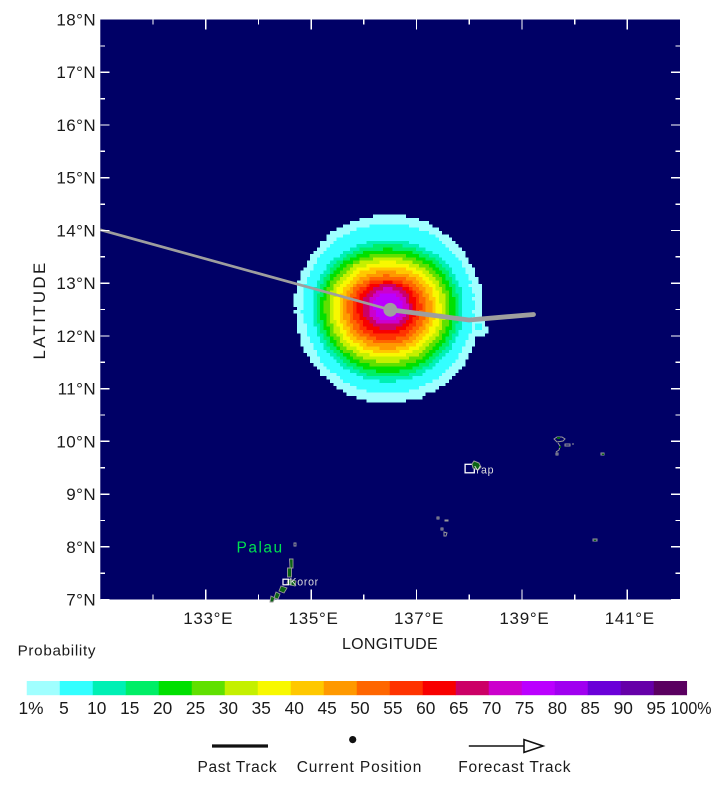  What do you see at coordinates (77, 389) in the screenshot?
I see `svg-text: 11°N` at bounding box center [77, 389].